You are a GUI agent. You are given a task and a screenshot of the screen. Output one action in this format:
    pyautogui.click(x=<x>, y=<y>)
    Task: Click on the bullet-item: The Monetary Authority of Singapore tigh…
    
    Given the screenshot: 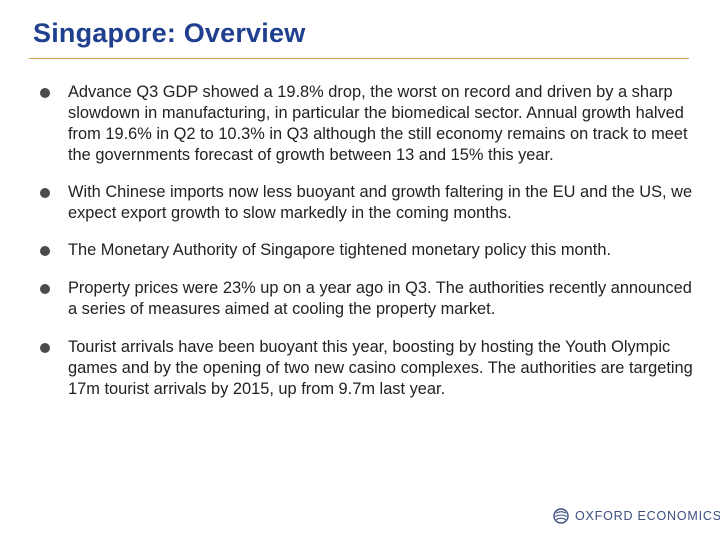 What is the action you would take?
    pyautogui.click(x=367, y=250)
    